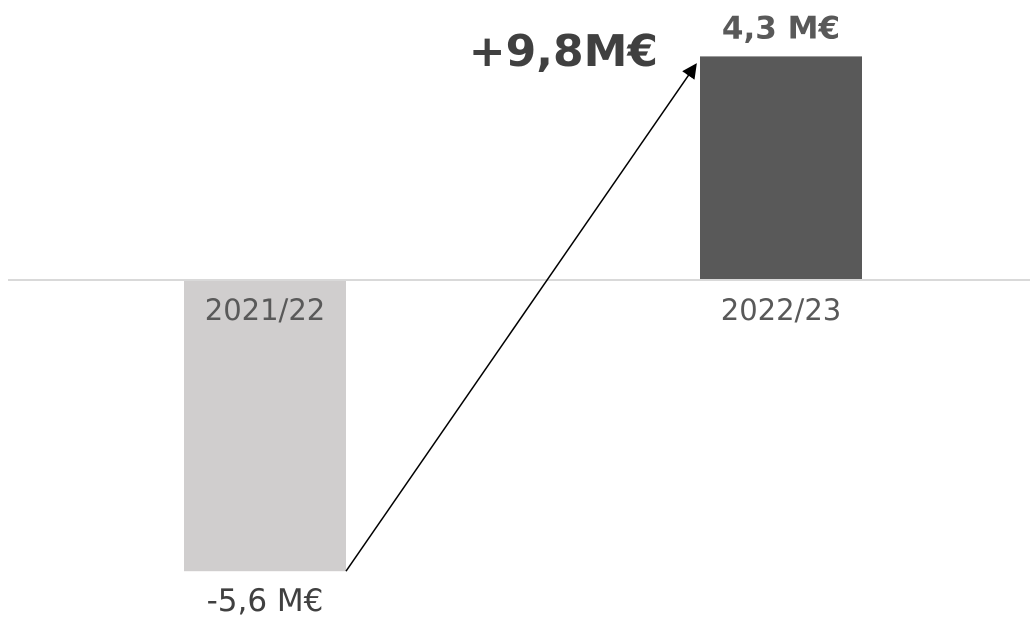 This screenshot has height=622, width=1030. I want to click on category-label-2022-23: 2022/23, so click(781, 310).